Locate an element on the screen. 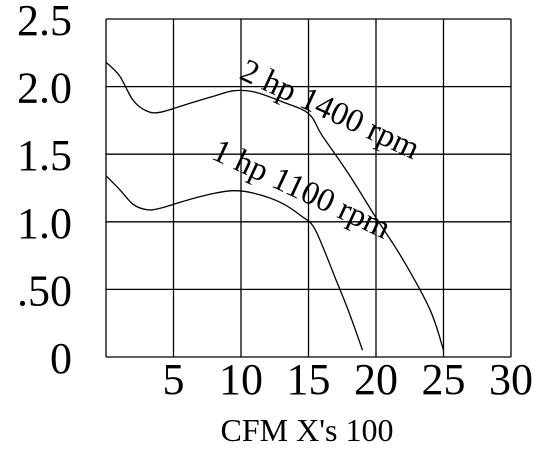  y-tick-label: 2.5 is located at coordinates (44, 22).